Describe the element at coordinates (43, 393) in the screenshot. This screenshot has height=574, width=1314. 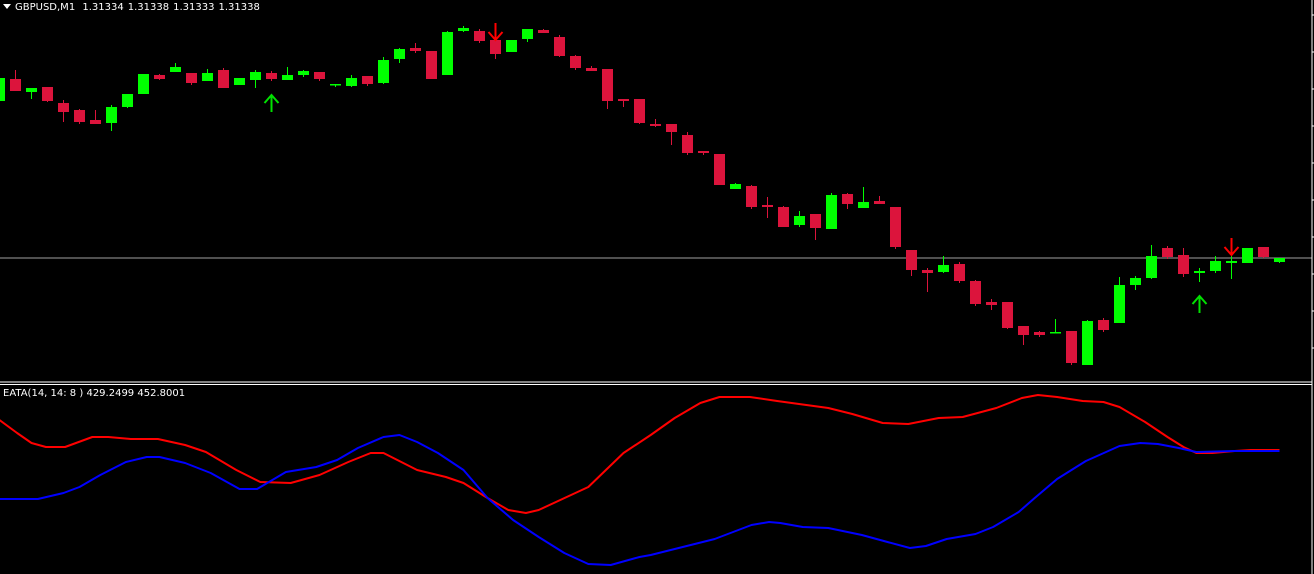
I see `indicator-label: EATA(14, 14: 8 )` at that location.